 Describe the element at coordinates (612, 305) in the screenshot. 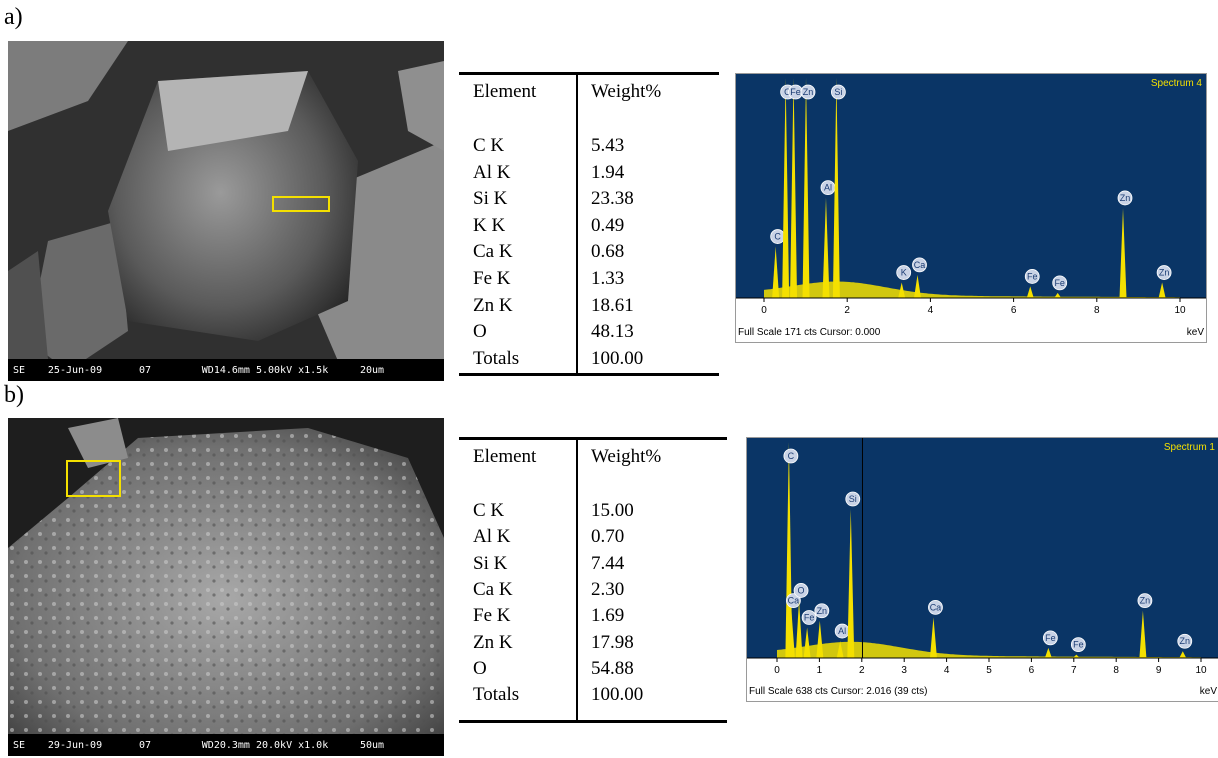

I see `table-cell-weight: 18.61` at that location.